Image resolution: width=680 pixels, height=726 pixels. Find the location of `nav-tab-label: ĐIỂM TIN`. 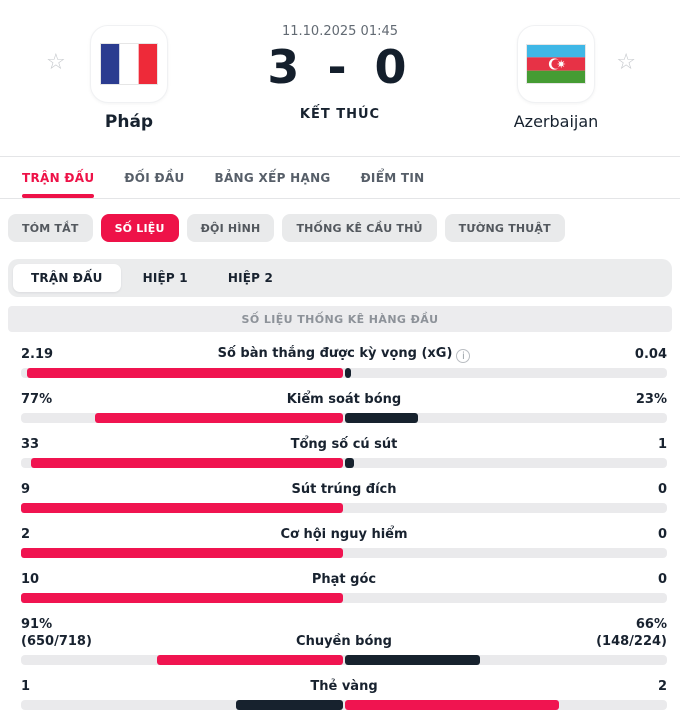

nav-tab-label: ĐIỂM TIN is located at coordinates (392, 177).